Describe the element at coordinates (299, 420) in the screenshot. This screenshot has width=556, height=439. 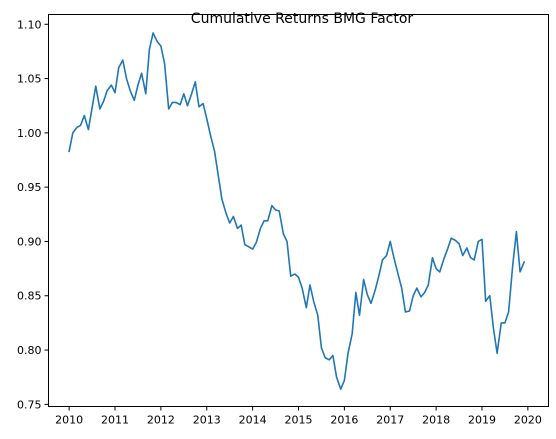
I see `x-tick-label-2015: 2015` at that location.